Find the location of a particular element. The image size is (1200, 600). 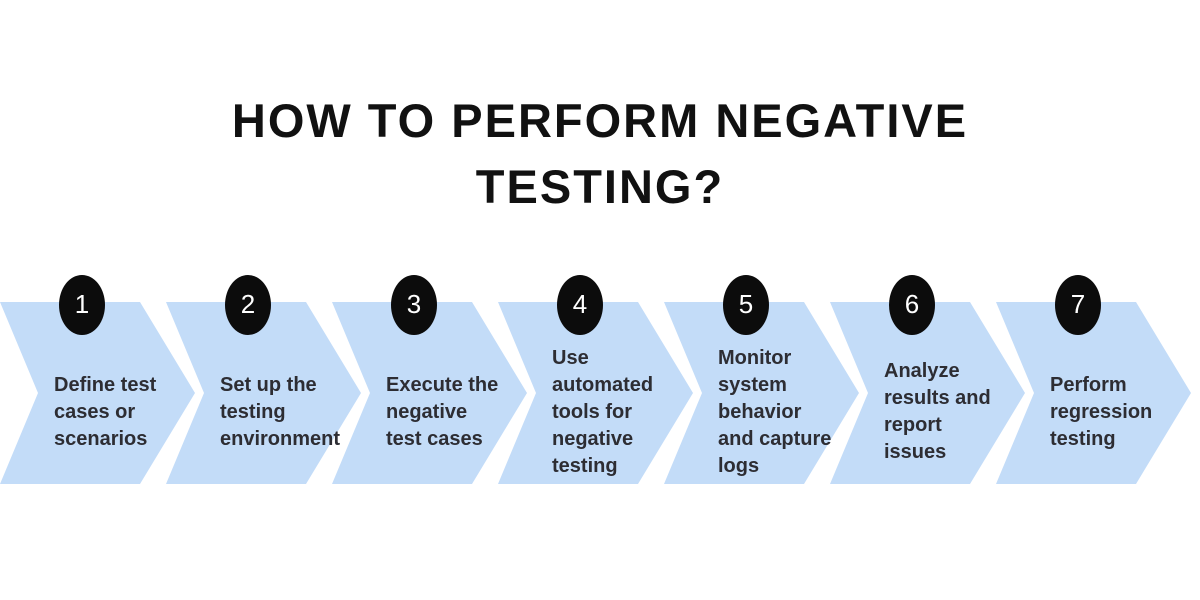

flow-step-7: 7 Perform regression testing is located at coordinates (1093, 380).